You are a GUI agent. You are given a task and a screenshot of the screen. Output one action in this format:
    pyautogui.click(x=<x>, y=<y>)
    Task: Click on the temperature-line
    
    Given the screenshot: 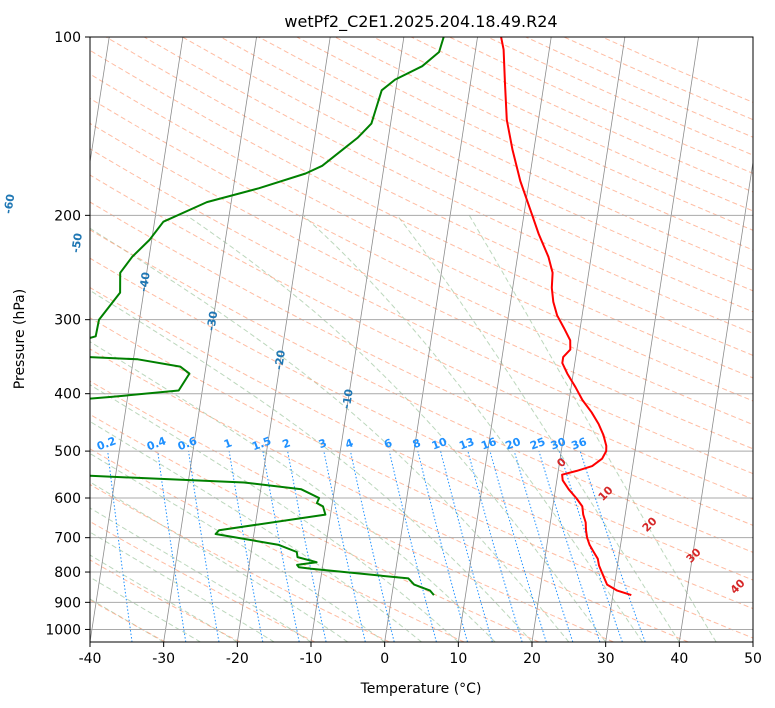 What is the action you would take?
    pyautogui.click(x=566, y=317)
    